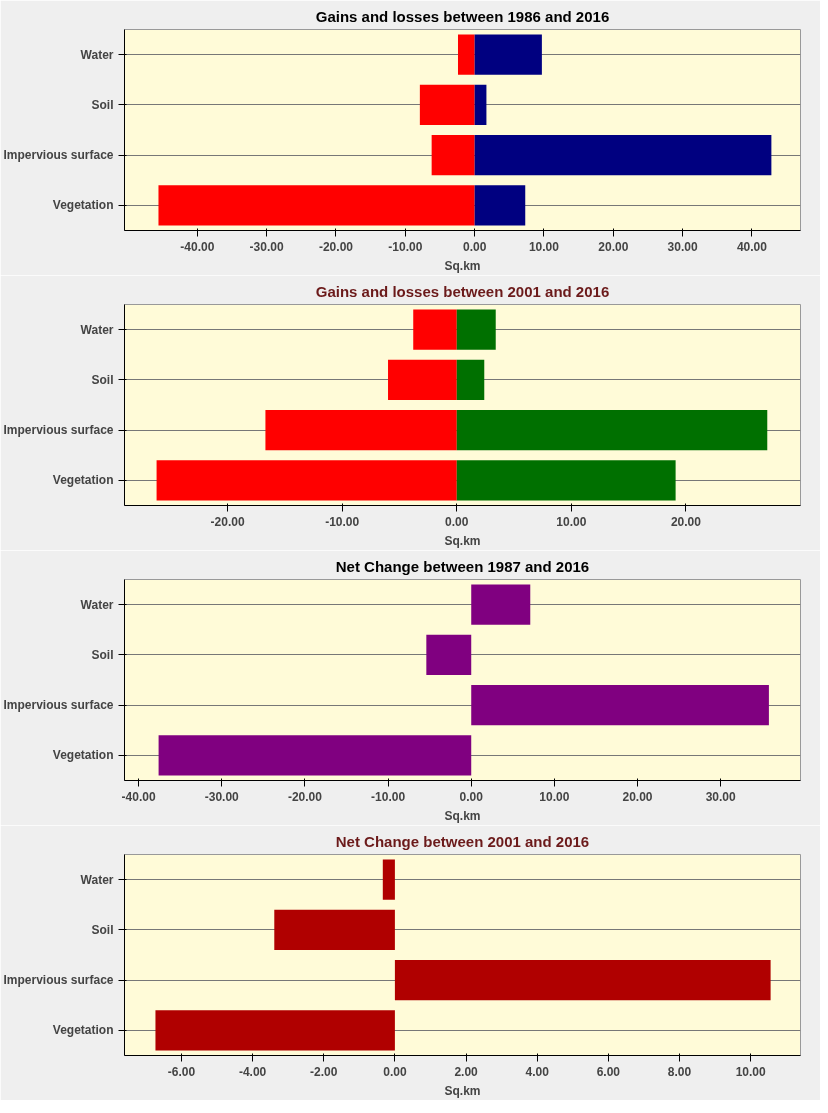 The image size is (828, 1113). Describe the element at coordinates (679, 1071) in the screenshot. I see `x-tick-label: 8.00` at that location.